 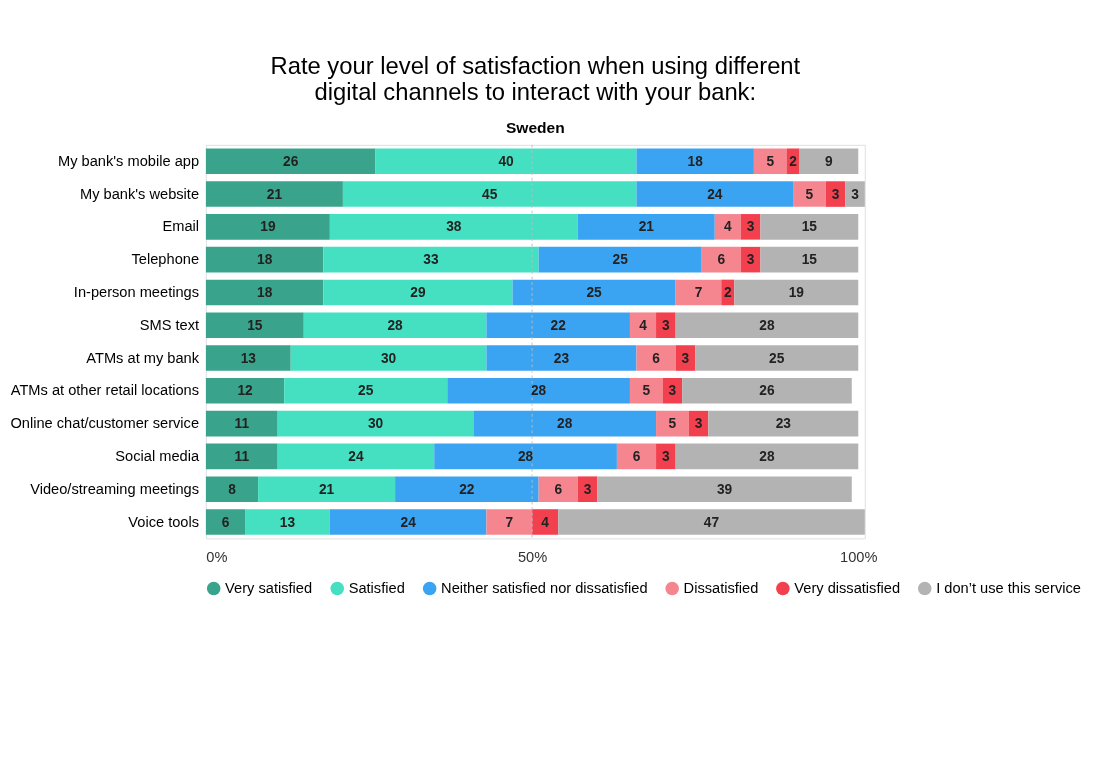 I want to click on legend-label: I don’t use this service, so click(x=1008, y=588).